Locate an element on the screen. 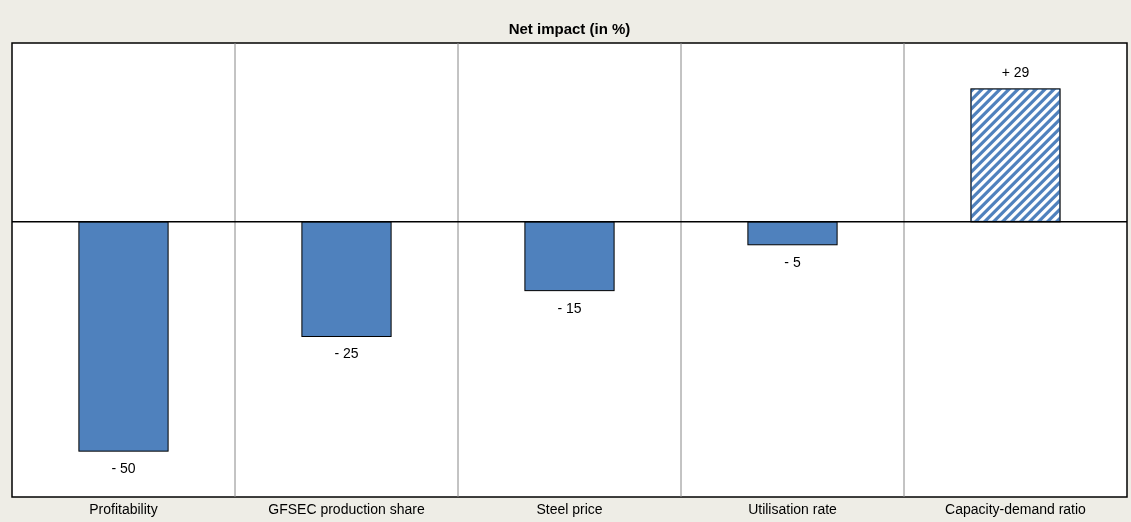 This screenshot has width=1131, height=522. x-tick-label: Profitability is located at coordinates (123, 509).